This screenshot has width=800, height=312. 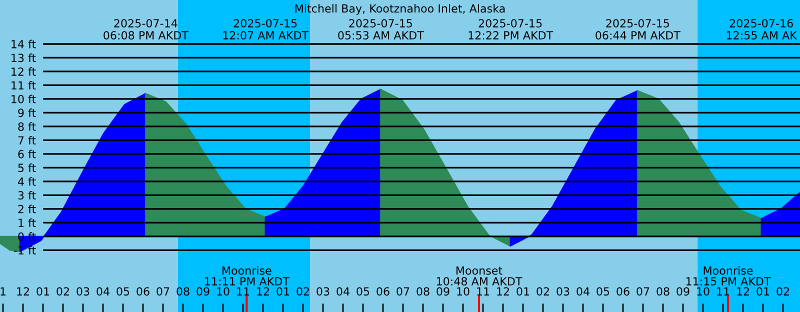 I want to click on y-tick-label: 1 ft, so click(x=27, y=222).